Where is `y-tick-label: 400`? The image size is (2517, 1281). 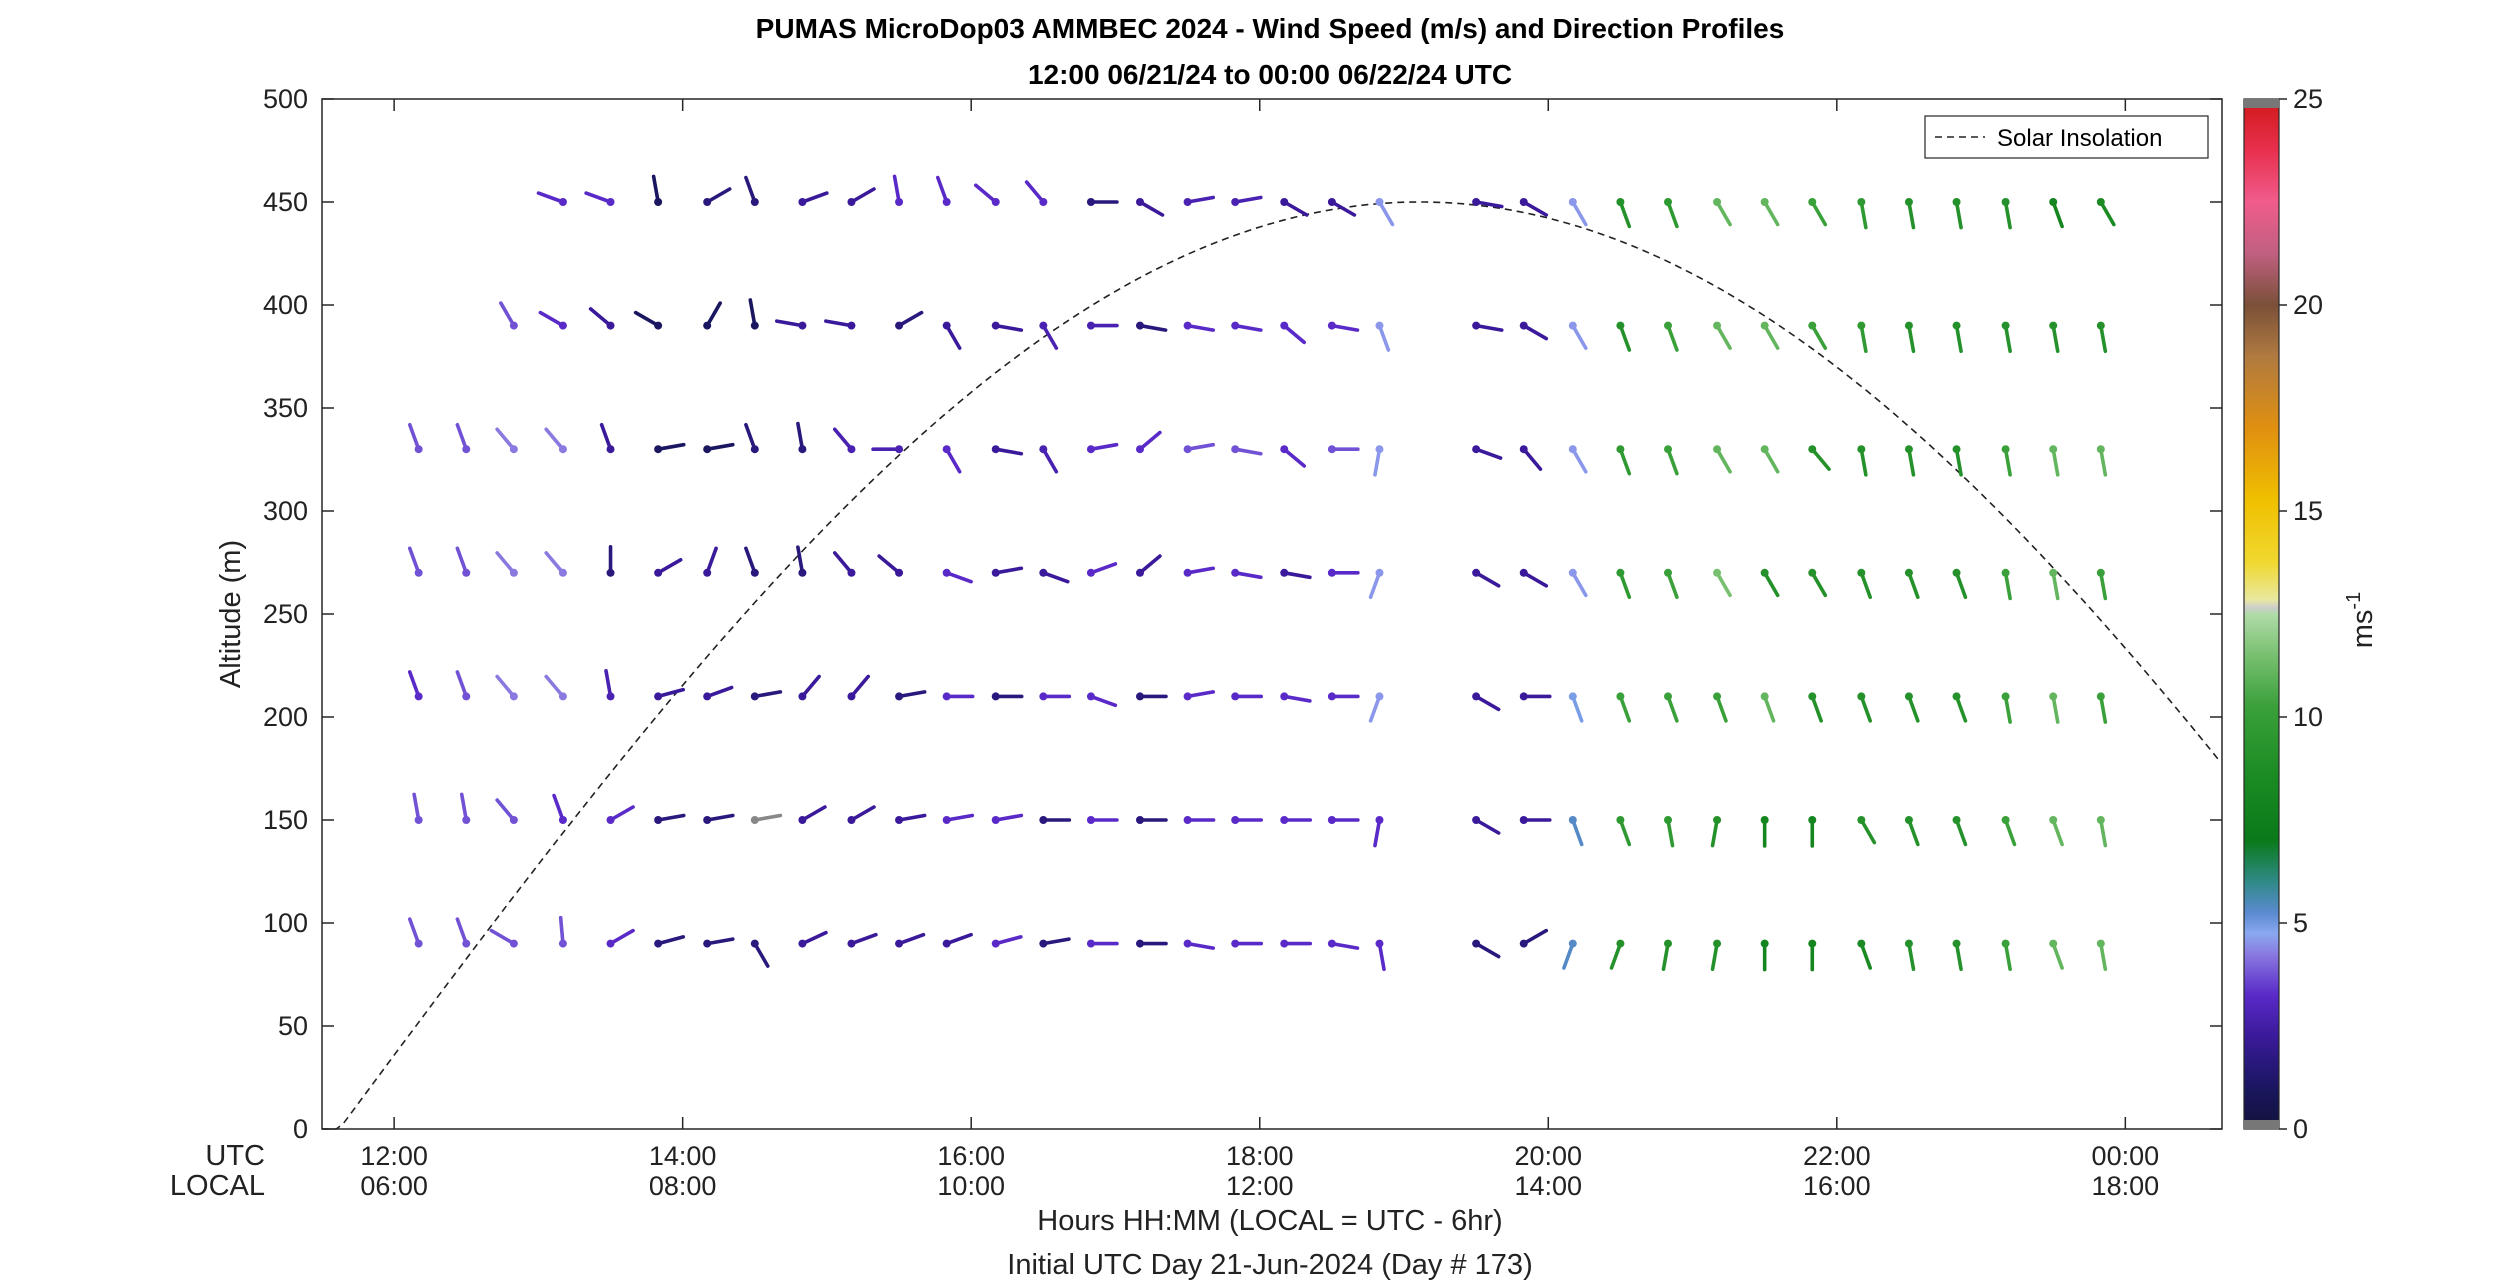 y-tick-label: 400 is located at coordinates (285, 305).